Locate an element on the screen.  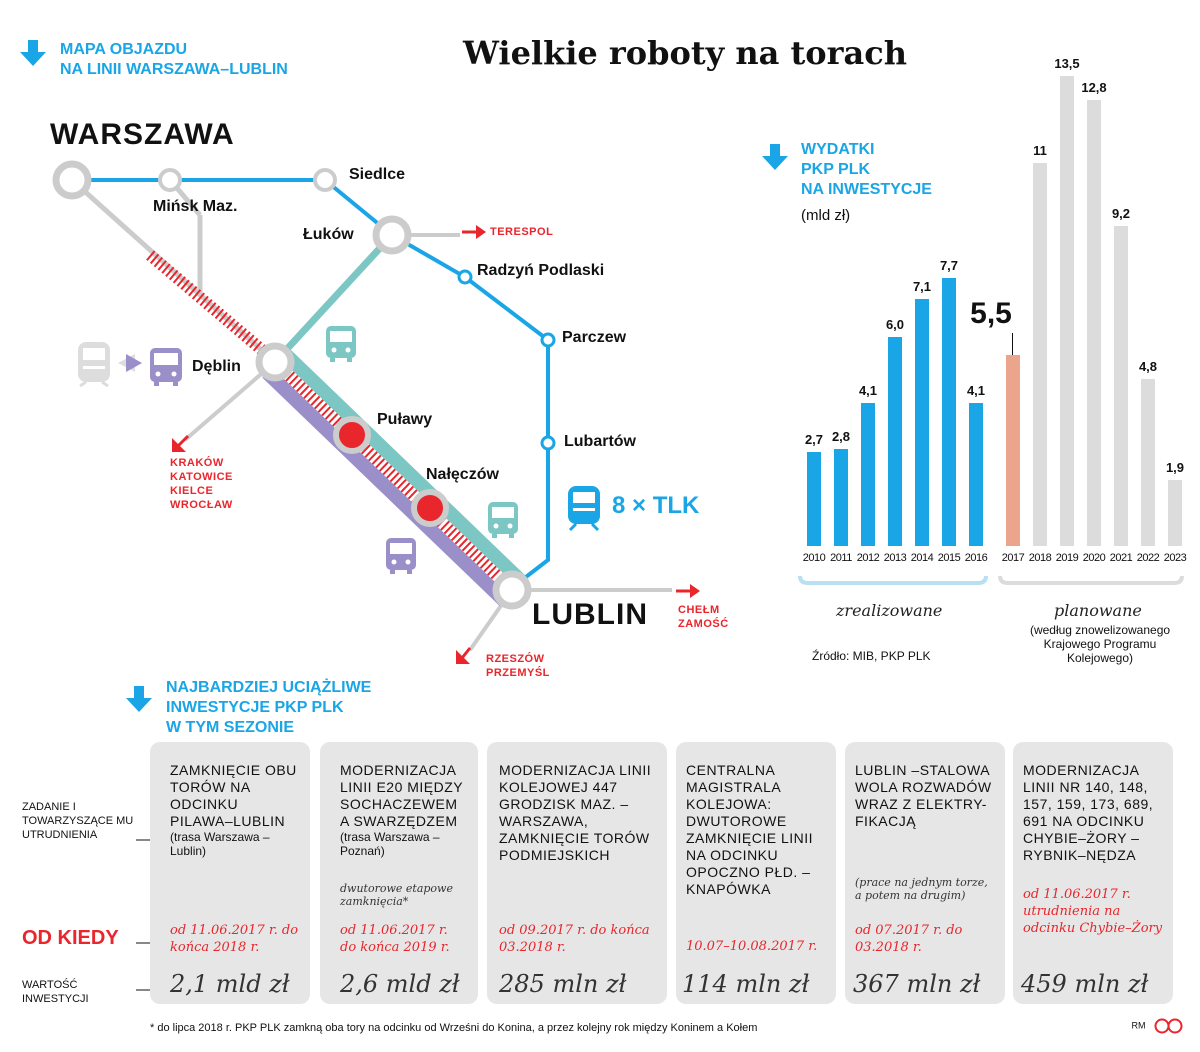
station-lublin is located at coordinates (512, 590).